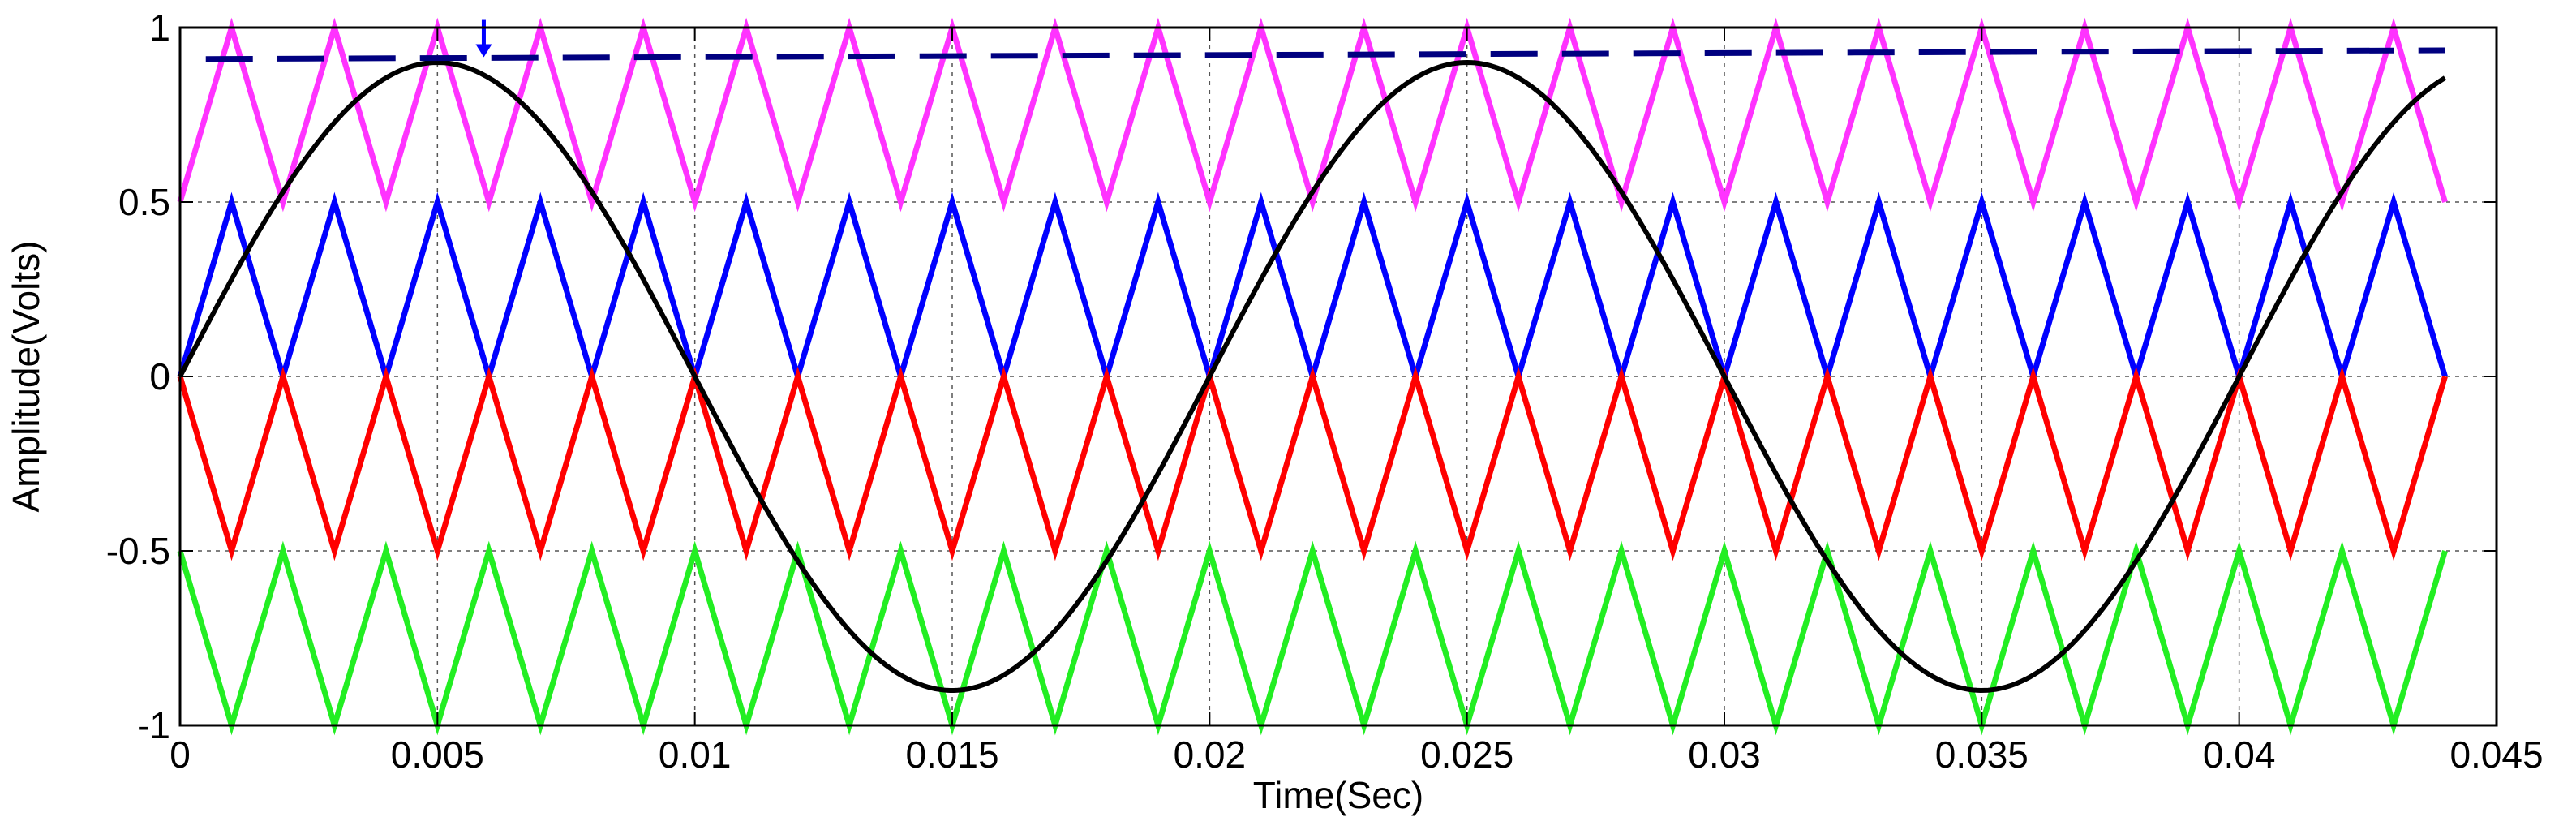  I want to click on x-tick-label: 0.015, so click(951, 754).